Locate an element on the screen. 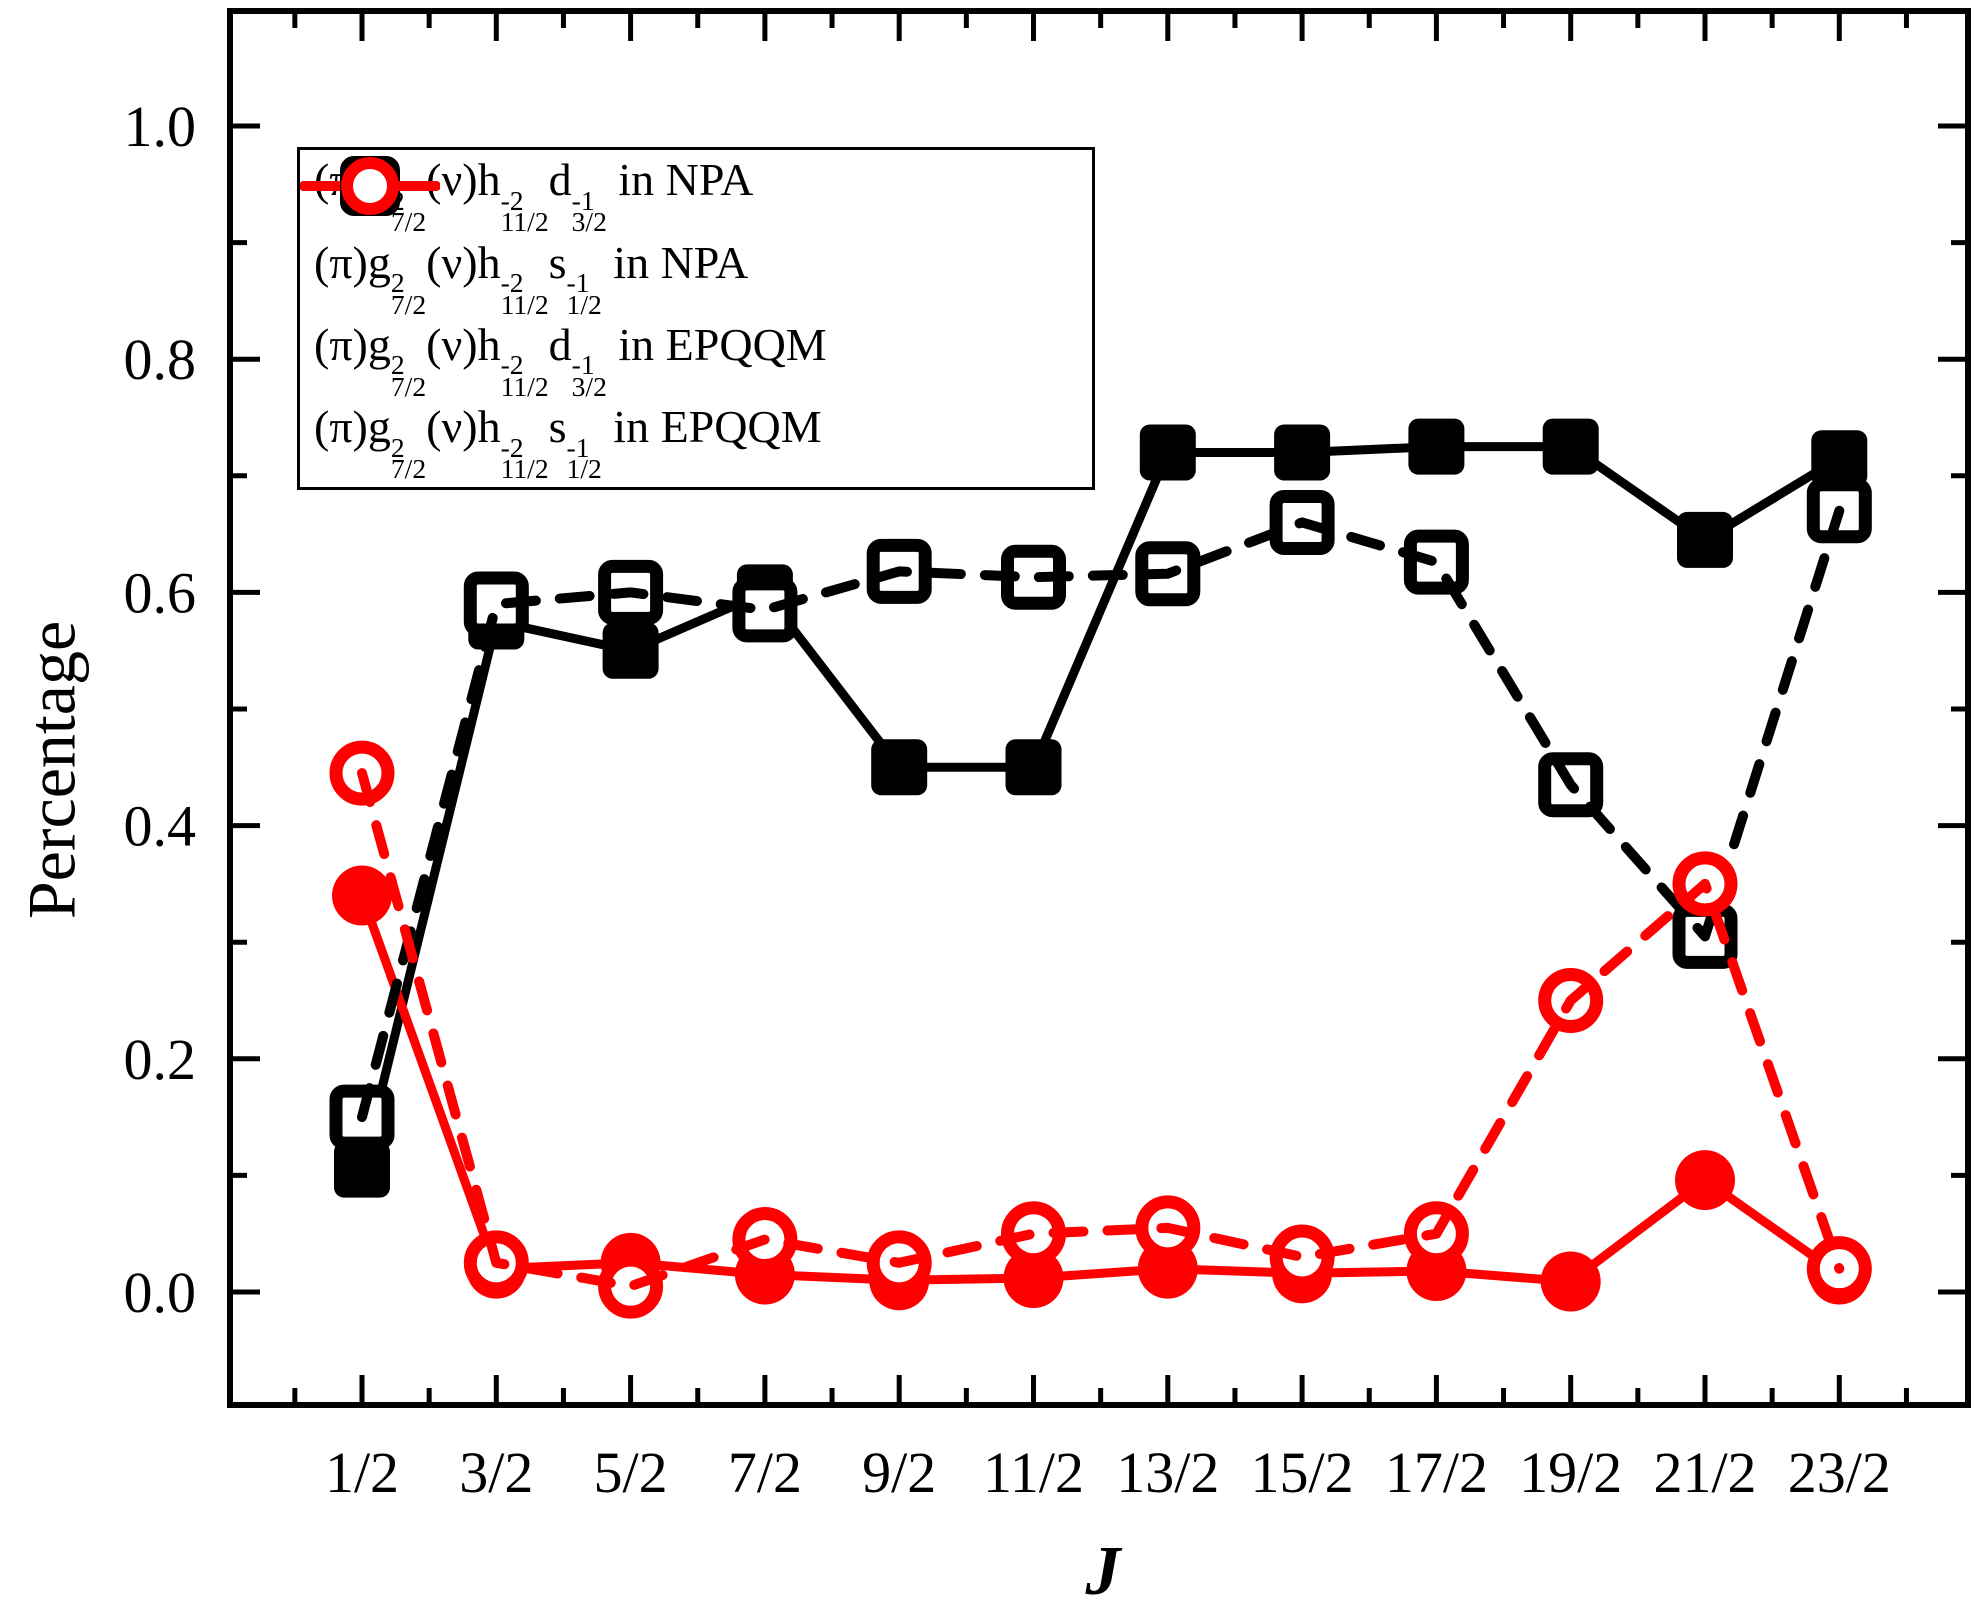  y-tick-label: 0.8 is located at coordinates (160, 359).